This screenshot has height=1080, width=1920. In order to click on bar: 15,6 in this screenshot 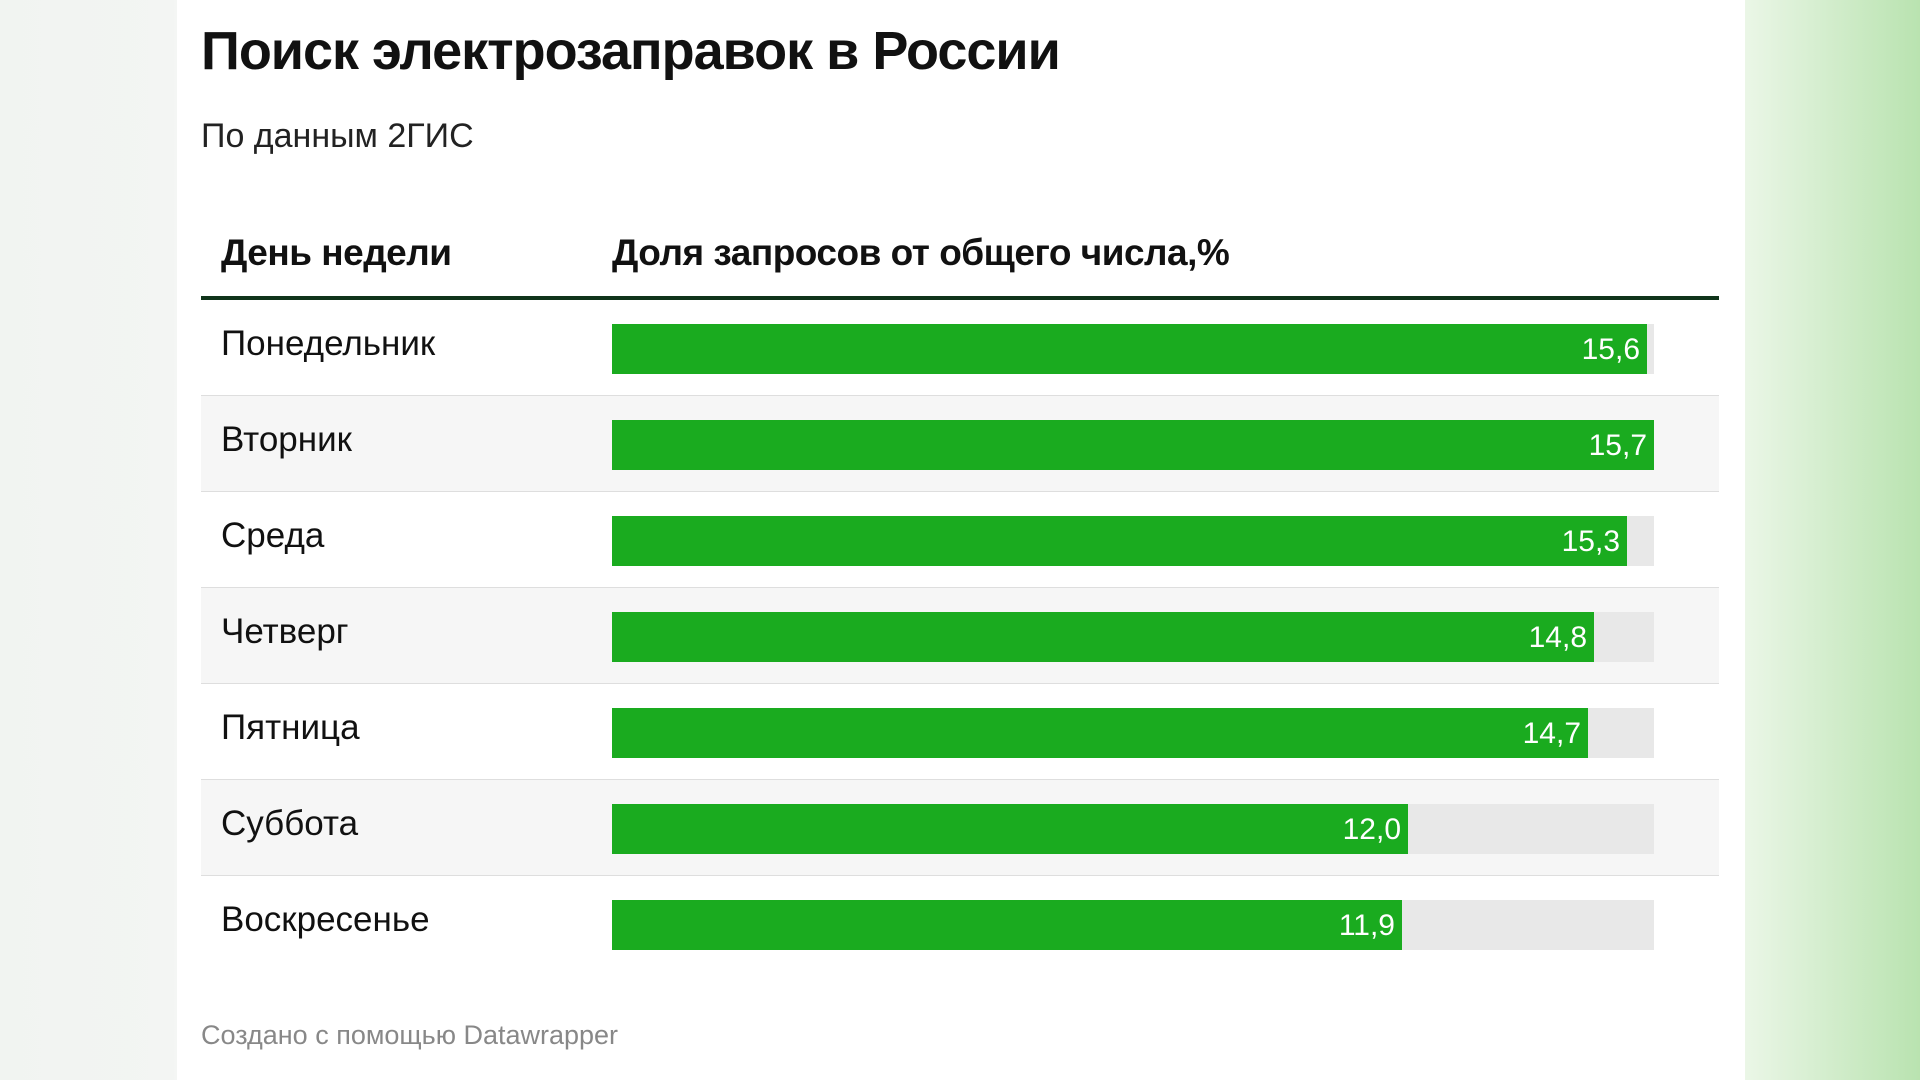, I will do `click(1129, 349)`.